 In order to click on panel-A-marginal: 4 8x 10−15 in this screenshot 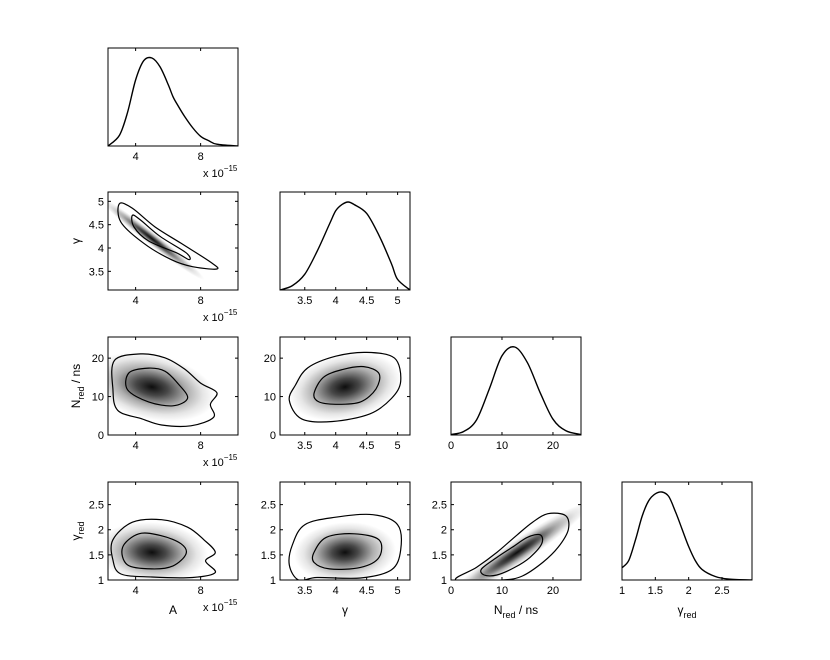, I will do `click(173, 113)`.